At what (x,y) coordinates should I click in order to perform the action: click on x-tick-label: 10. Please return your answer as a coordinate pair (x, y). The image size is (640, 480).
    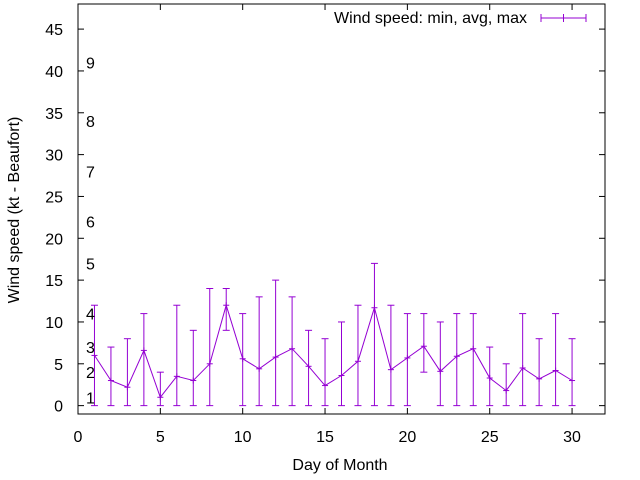
    Looking at the image, I should click on (243, 437).